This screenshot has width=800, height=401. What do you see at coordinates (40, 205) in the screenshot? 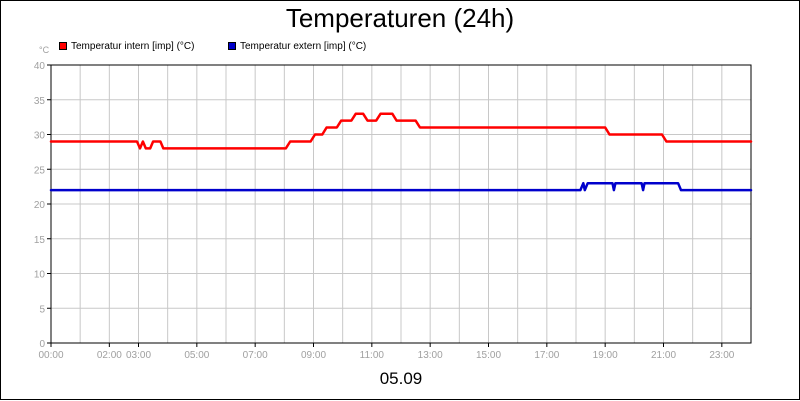
I see `y-tick-label: 20` at bounding box center [40, 205].